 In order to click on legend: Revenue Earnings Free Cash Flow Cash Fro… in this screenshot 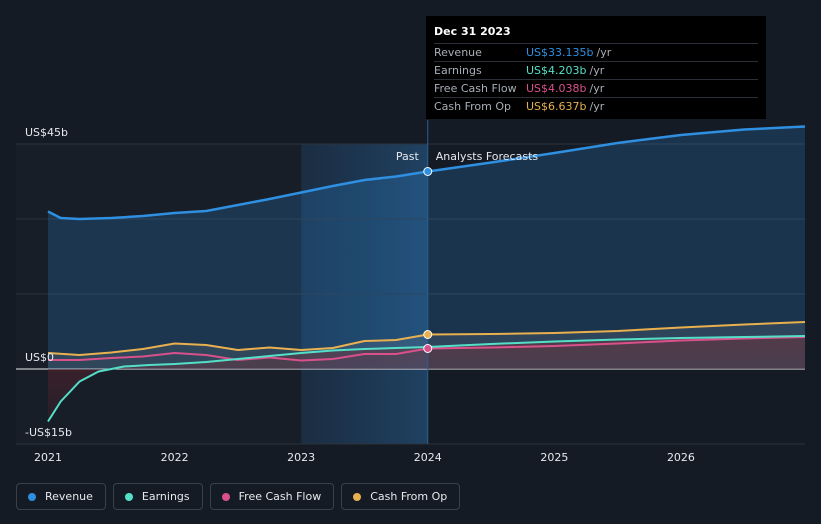, I will do `click(238, 496)`.